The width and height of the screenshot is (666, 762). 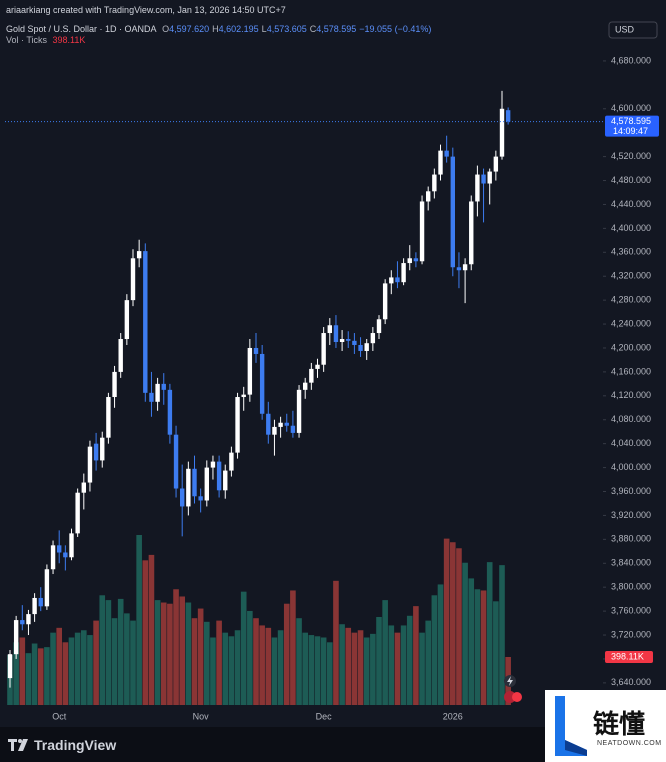 What do you see at coordinates (18, 745) in the screenshot?
I see `brand-logo` at bounding box center [18, 745].